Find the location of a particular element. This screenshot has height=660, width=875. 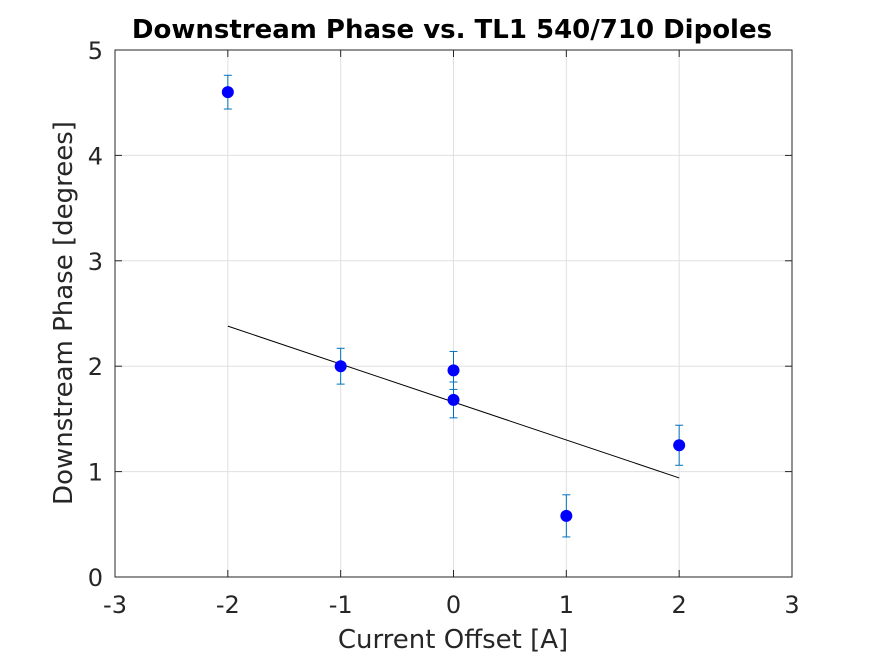

x-tick-label: 2 is located at coordinates (679, 605).